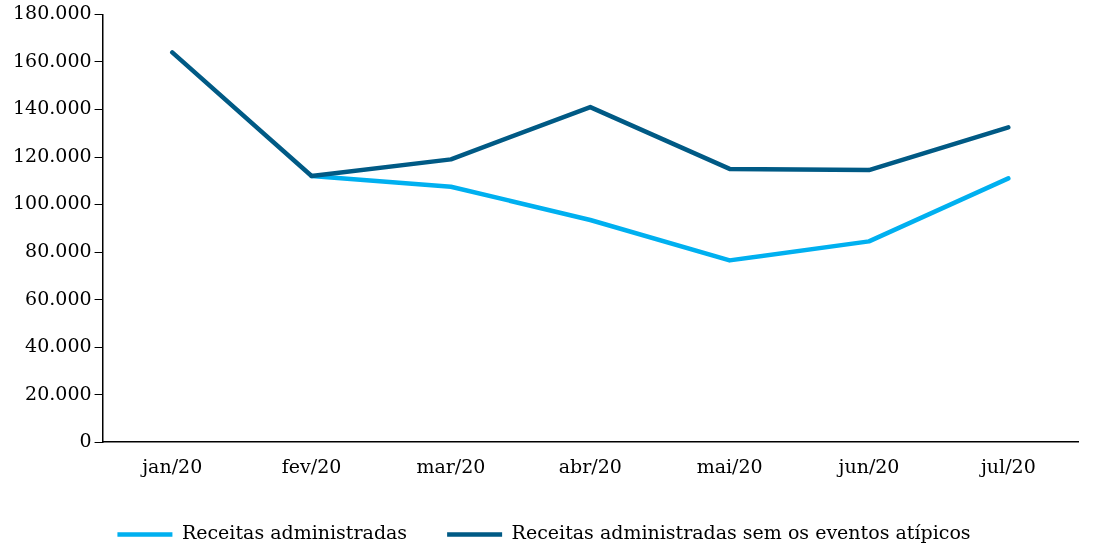 Image resolution: width=1108 pixels, height=554 pixels. Describe the element at coordinates (590, 465) in the screenshot. I see `x-tick-label: abr/20` at that location.